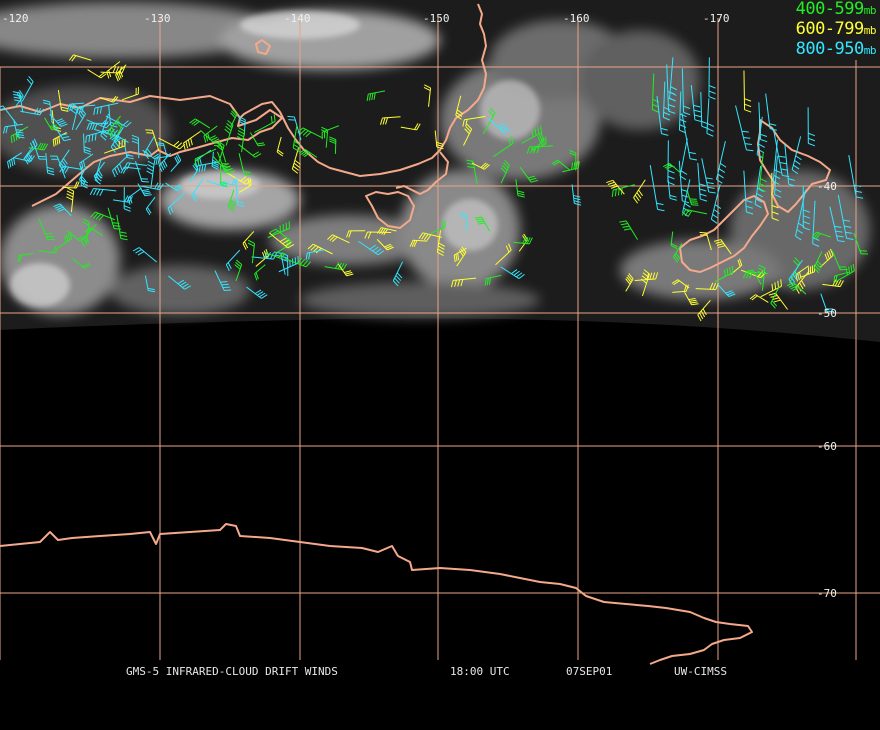 The image size is (880, 730). Describe the element at coordinates (827, 186) in the screenshot. I see `lat-label: -40` at that location.